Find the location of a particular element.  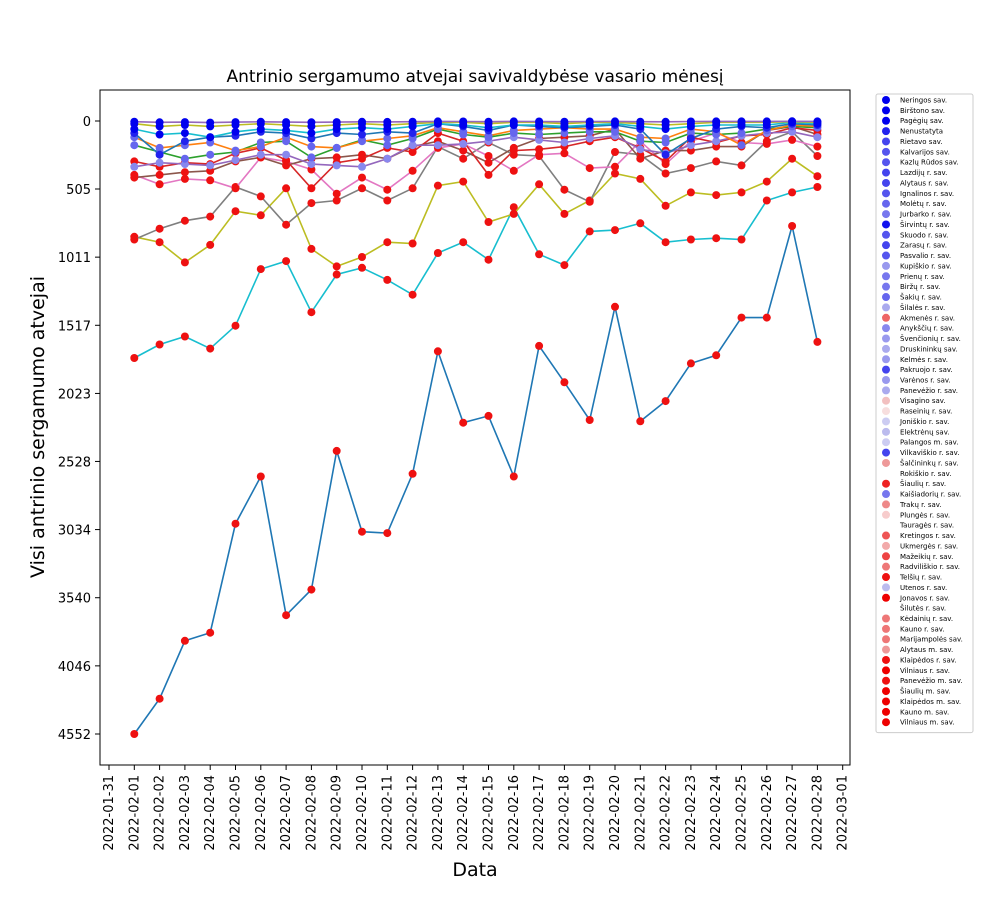

legend-item: Anykščių r. sav. is located at coordinates (918, 328).